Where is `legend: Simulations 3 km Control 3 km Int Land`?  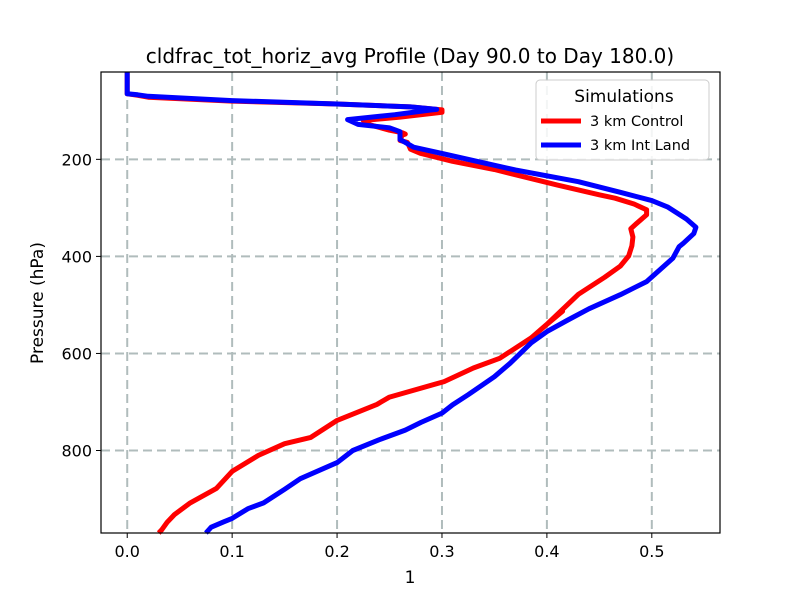 legend: Simulations 3 km Control 3 km Int Land is located at coordinates (622, 120).